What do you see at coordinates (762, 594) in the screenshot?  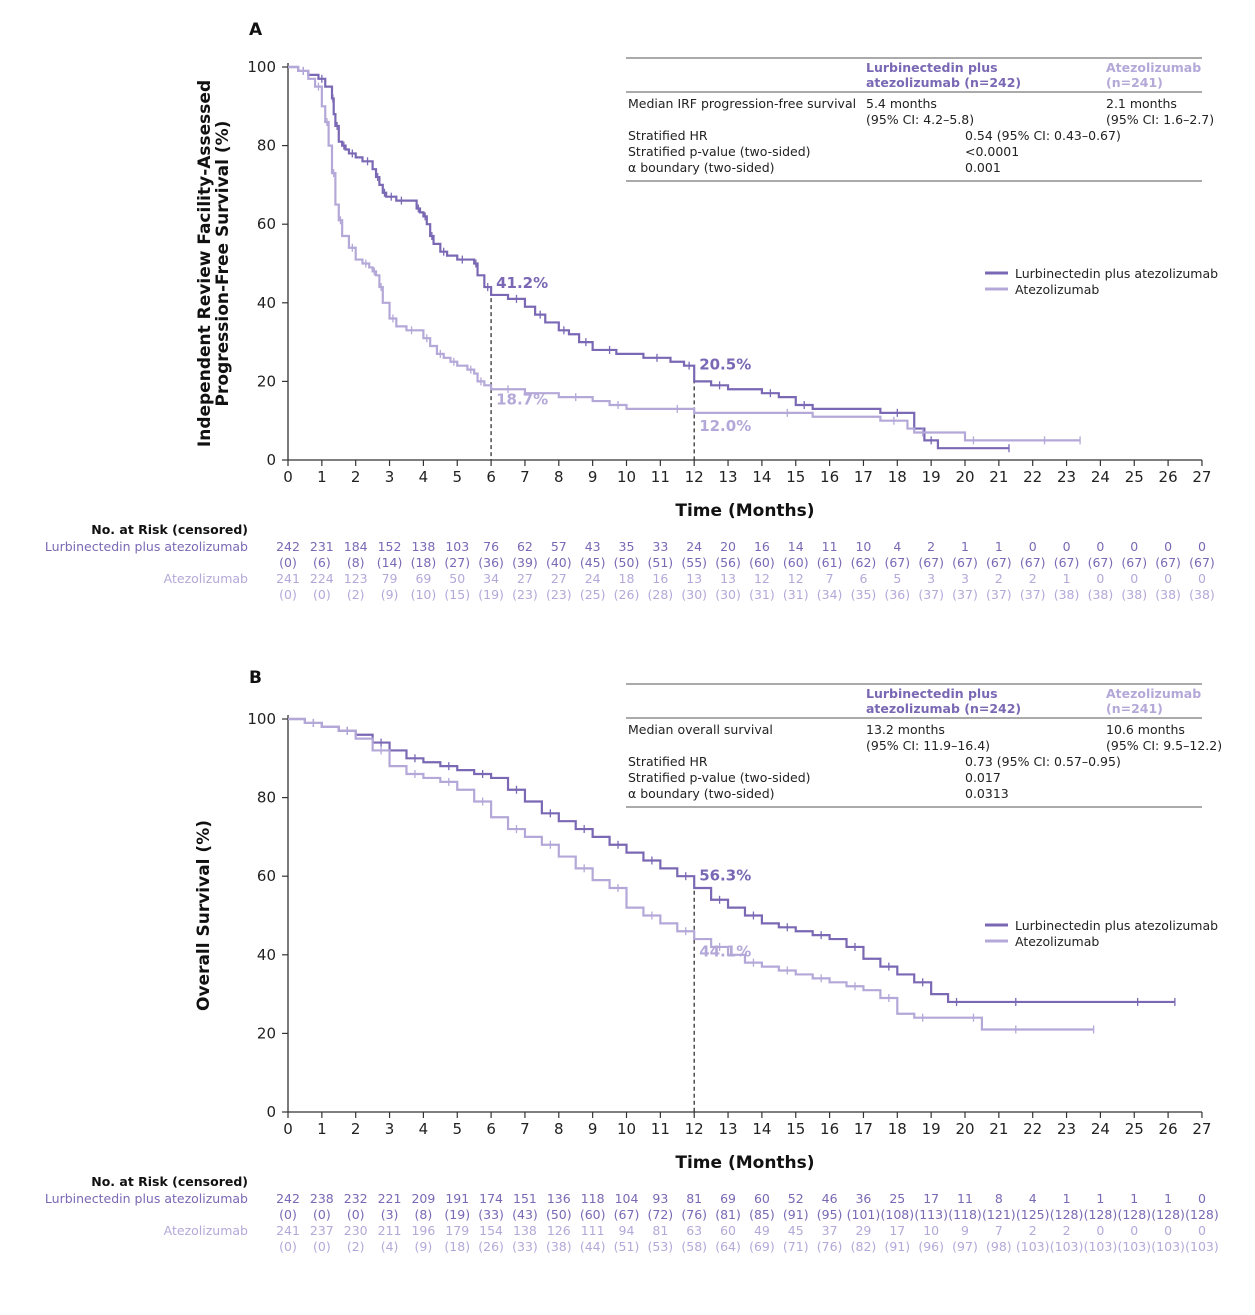 I see `panel-a-risk-atezo-censored: (31)` at bounding box center [762, 594].